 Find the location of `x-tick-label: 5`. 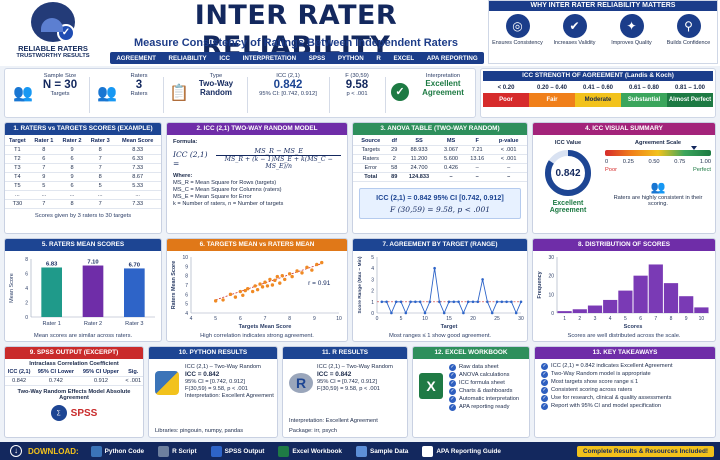

x-tick-label: 5 is located at coordinates (625, 319).